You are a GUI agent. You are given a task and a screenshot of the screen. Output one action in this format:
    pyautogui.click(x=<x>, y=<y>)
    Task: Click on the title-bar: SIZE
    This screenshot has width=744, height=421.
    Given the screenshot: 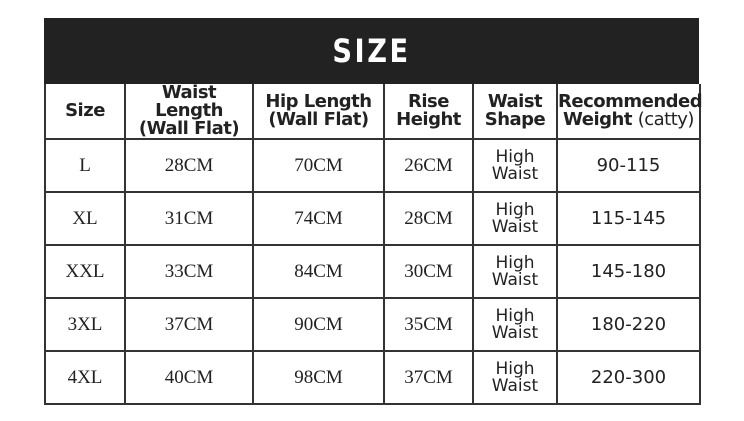 What is the action you would take?
    pyautogui.click(x=371, y=51)
    